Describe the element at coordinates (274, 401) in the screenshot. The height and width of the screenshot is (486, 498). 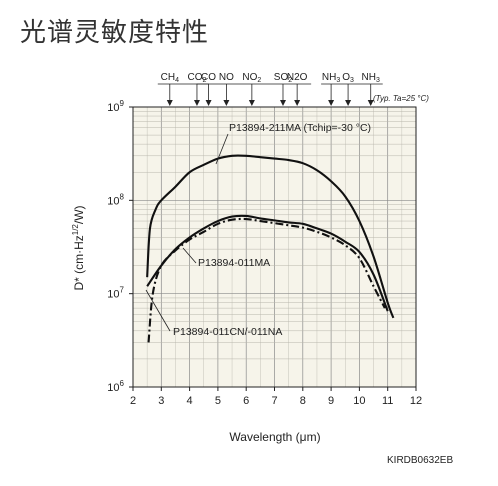
I see `x-tick-label: 7` at that location.